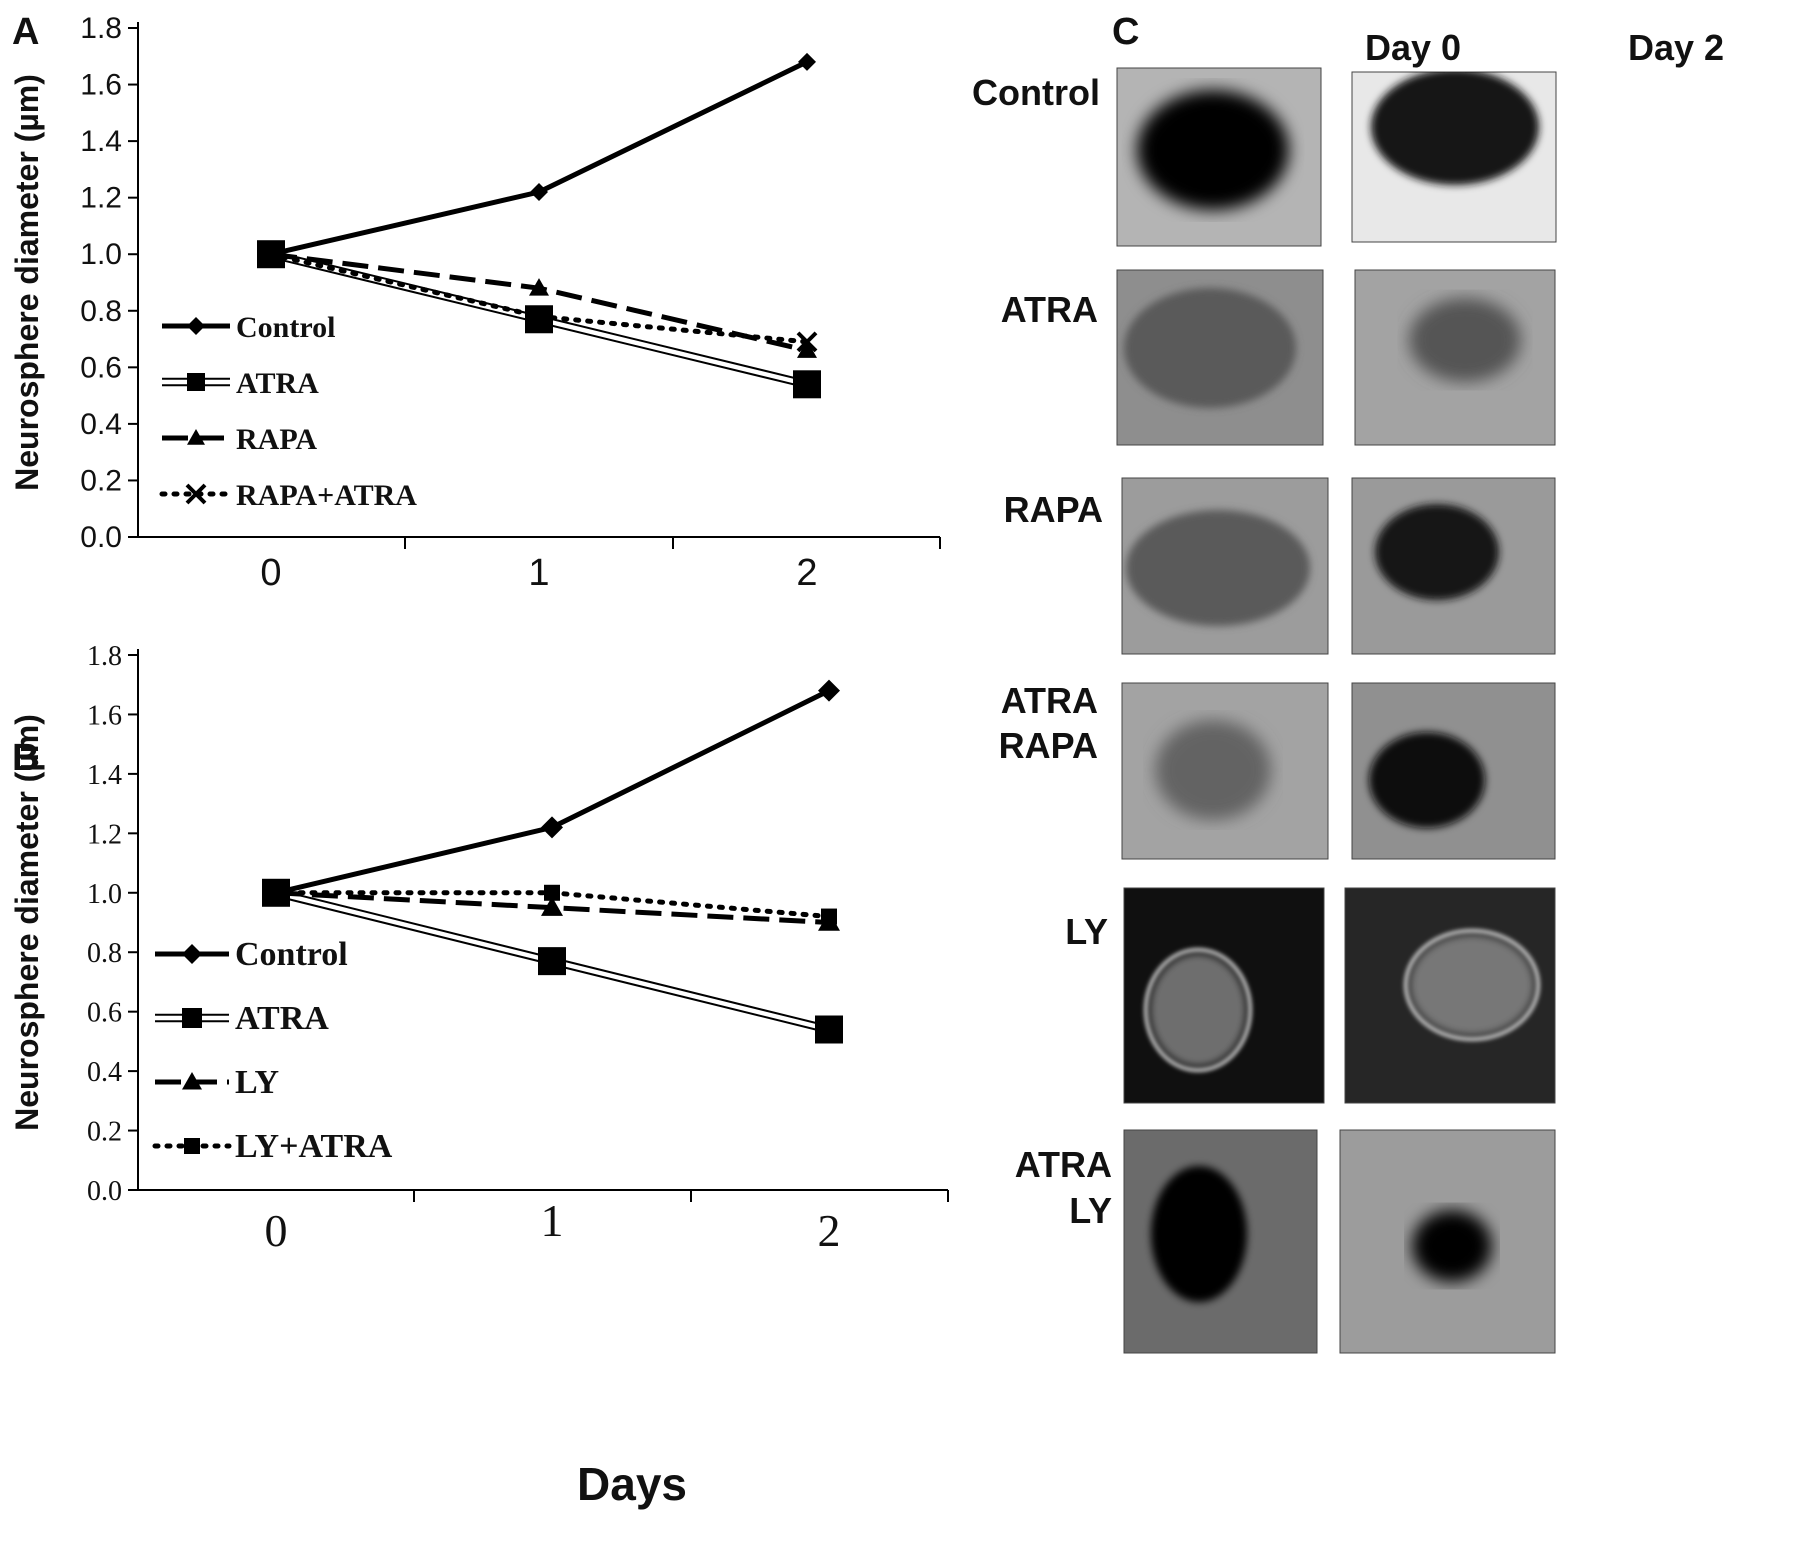  What do you see at coordinates (1036, 92) in the screenshot?
I see `row-label-control: Control` at bounding box center [1036, 92].